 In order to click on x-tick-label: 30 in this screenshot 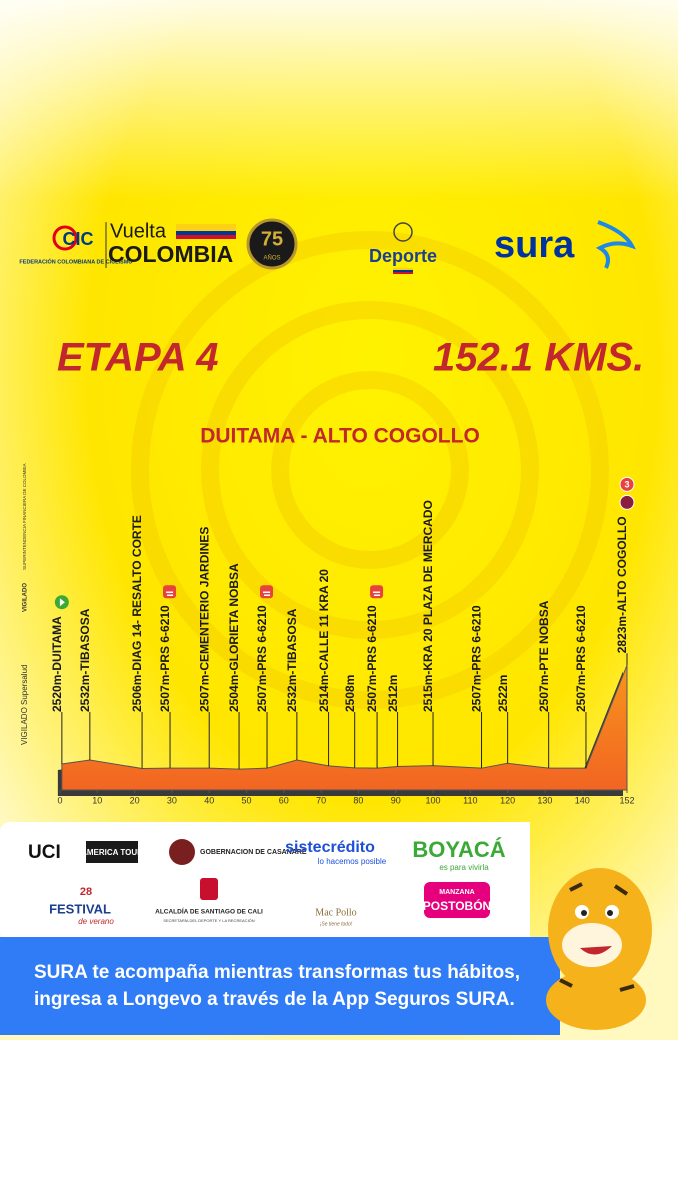, I will do `click(172, 800)`.